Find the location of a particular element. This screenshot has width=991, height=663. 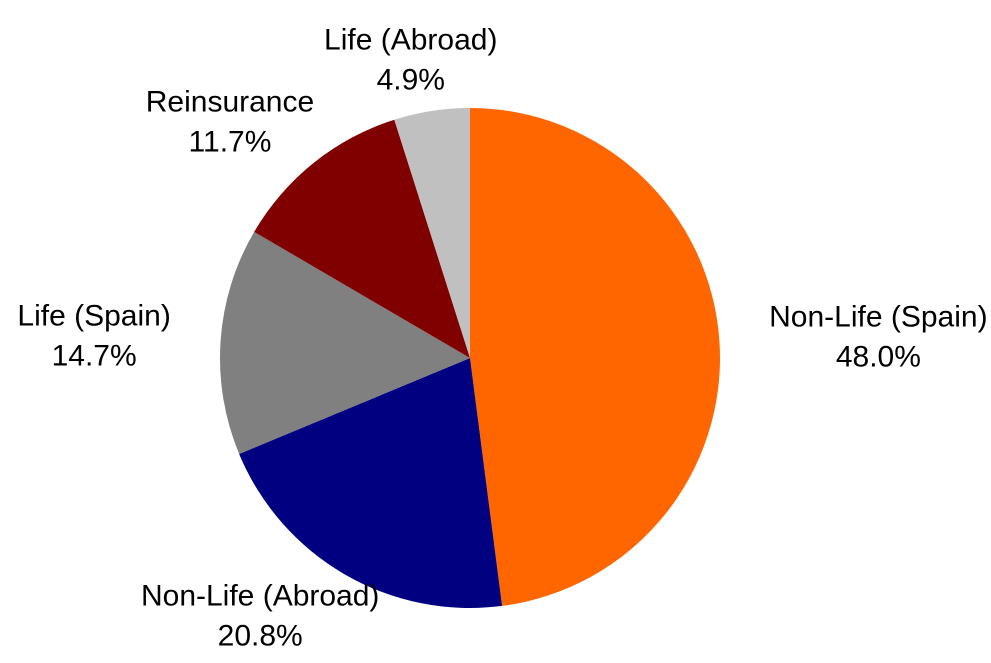

value-label: 20.8% is located at coordinates (260, 636).